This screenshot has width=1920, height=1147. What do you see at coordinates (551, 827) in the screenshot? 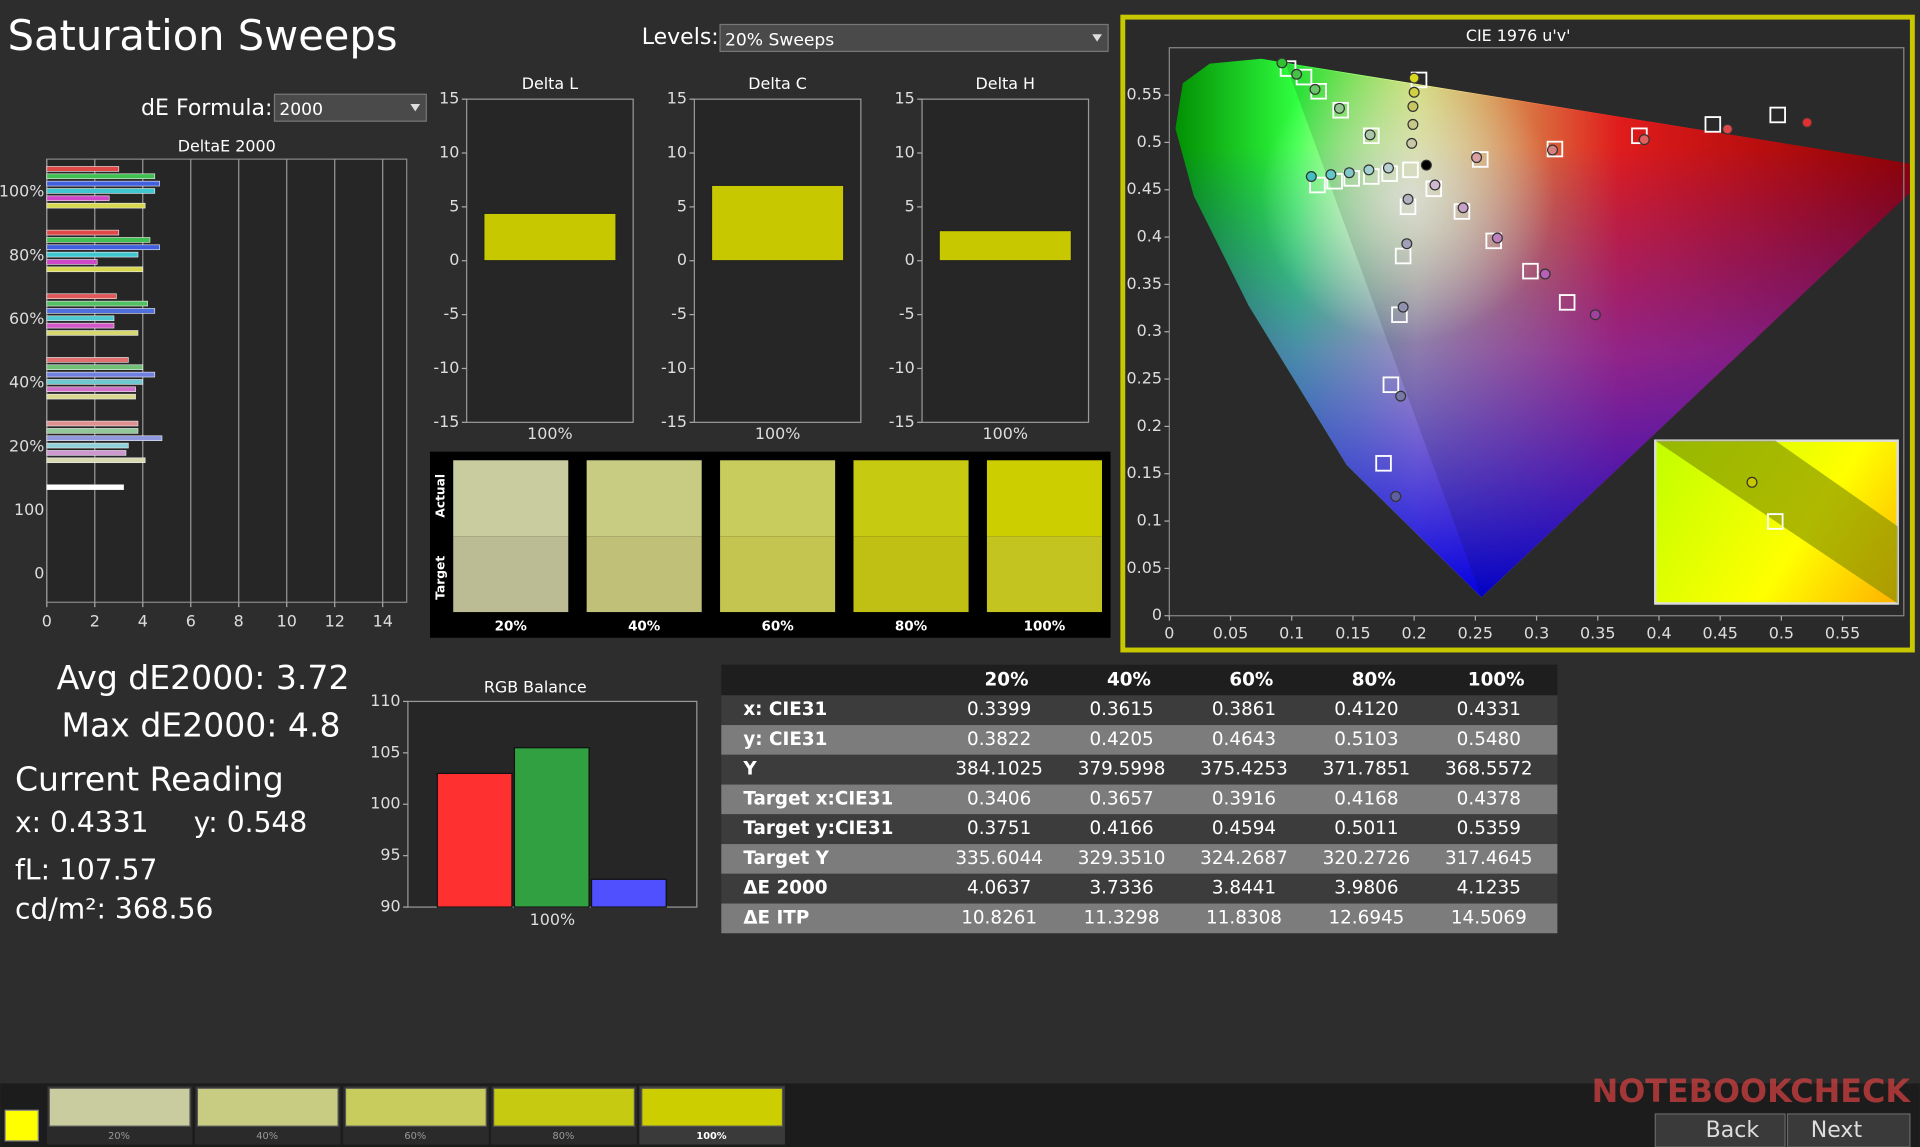
I see `rgb-bar` at bounding box center [551, 827].